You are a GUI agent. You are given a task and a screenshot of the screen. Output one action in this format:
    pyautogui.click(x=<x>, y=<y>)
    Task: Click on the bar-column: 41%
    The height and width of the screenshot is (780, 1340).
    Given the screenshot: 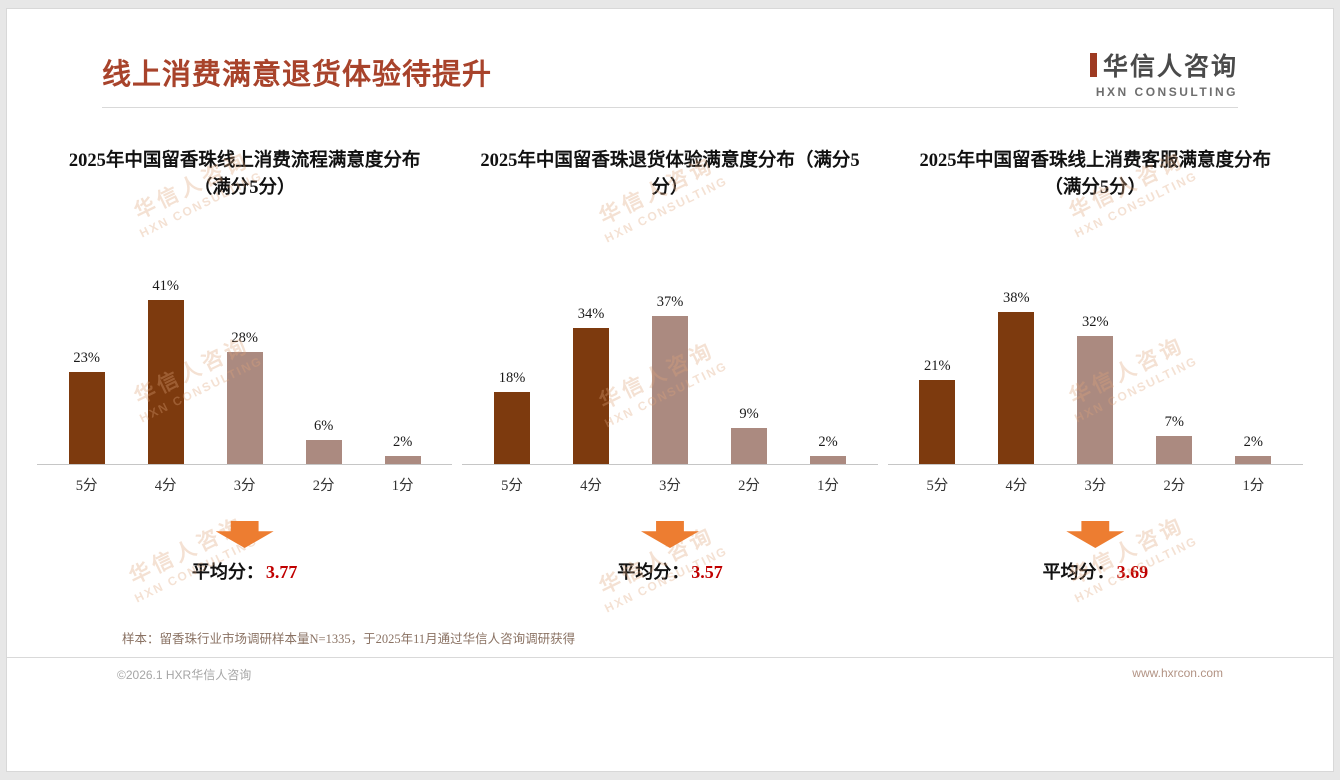 What is the action you would take?
    pyautogui.click(x=166, y=349)
    